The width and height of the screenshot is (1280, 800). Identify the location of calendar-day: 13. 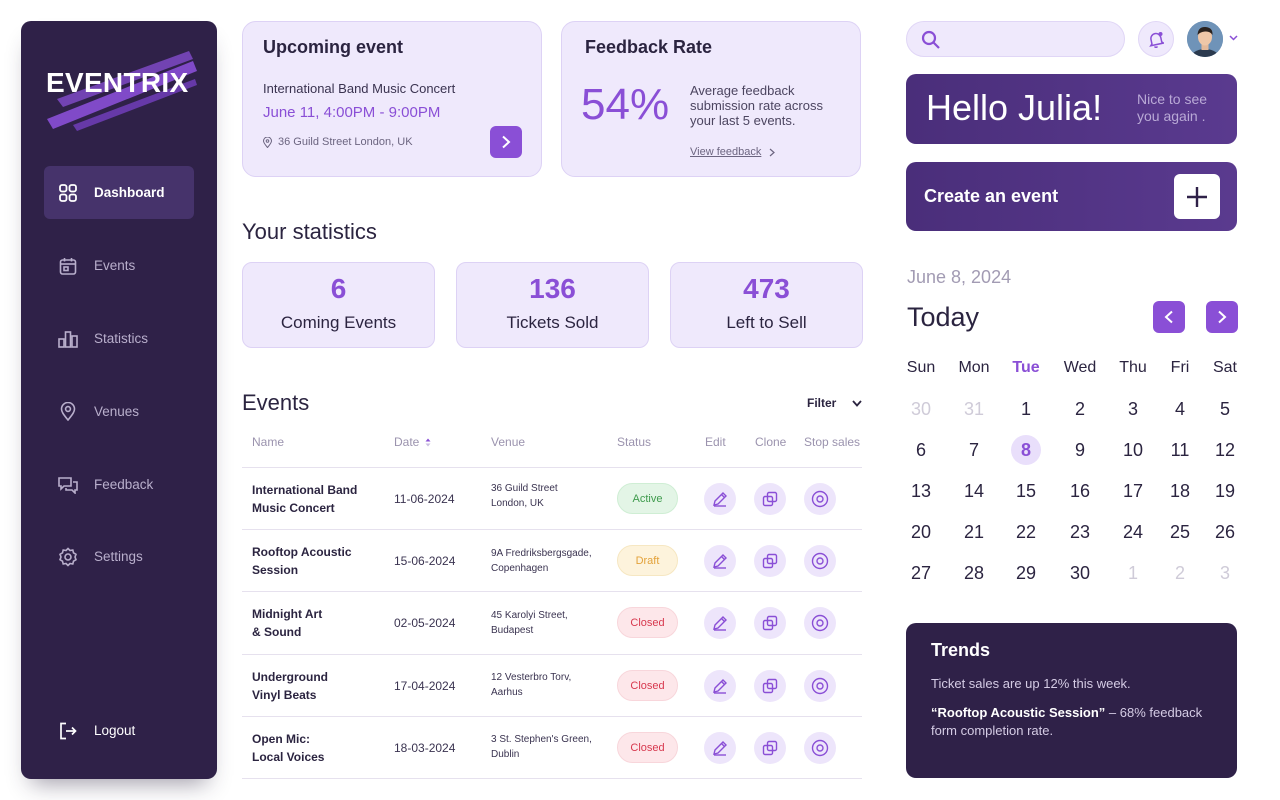
(921, 490).